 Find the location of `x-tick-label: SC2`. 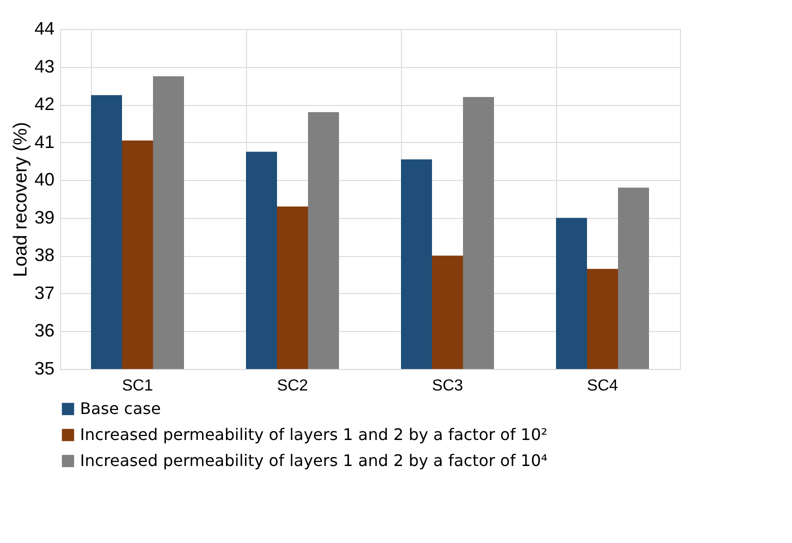

x-tick-label: SC2 is located at coordinates (292, 386).